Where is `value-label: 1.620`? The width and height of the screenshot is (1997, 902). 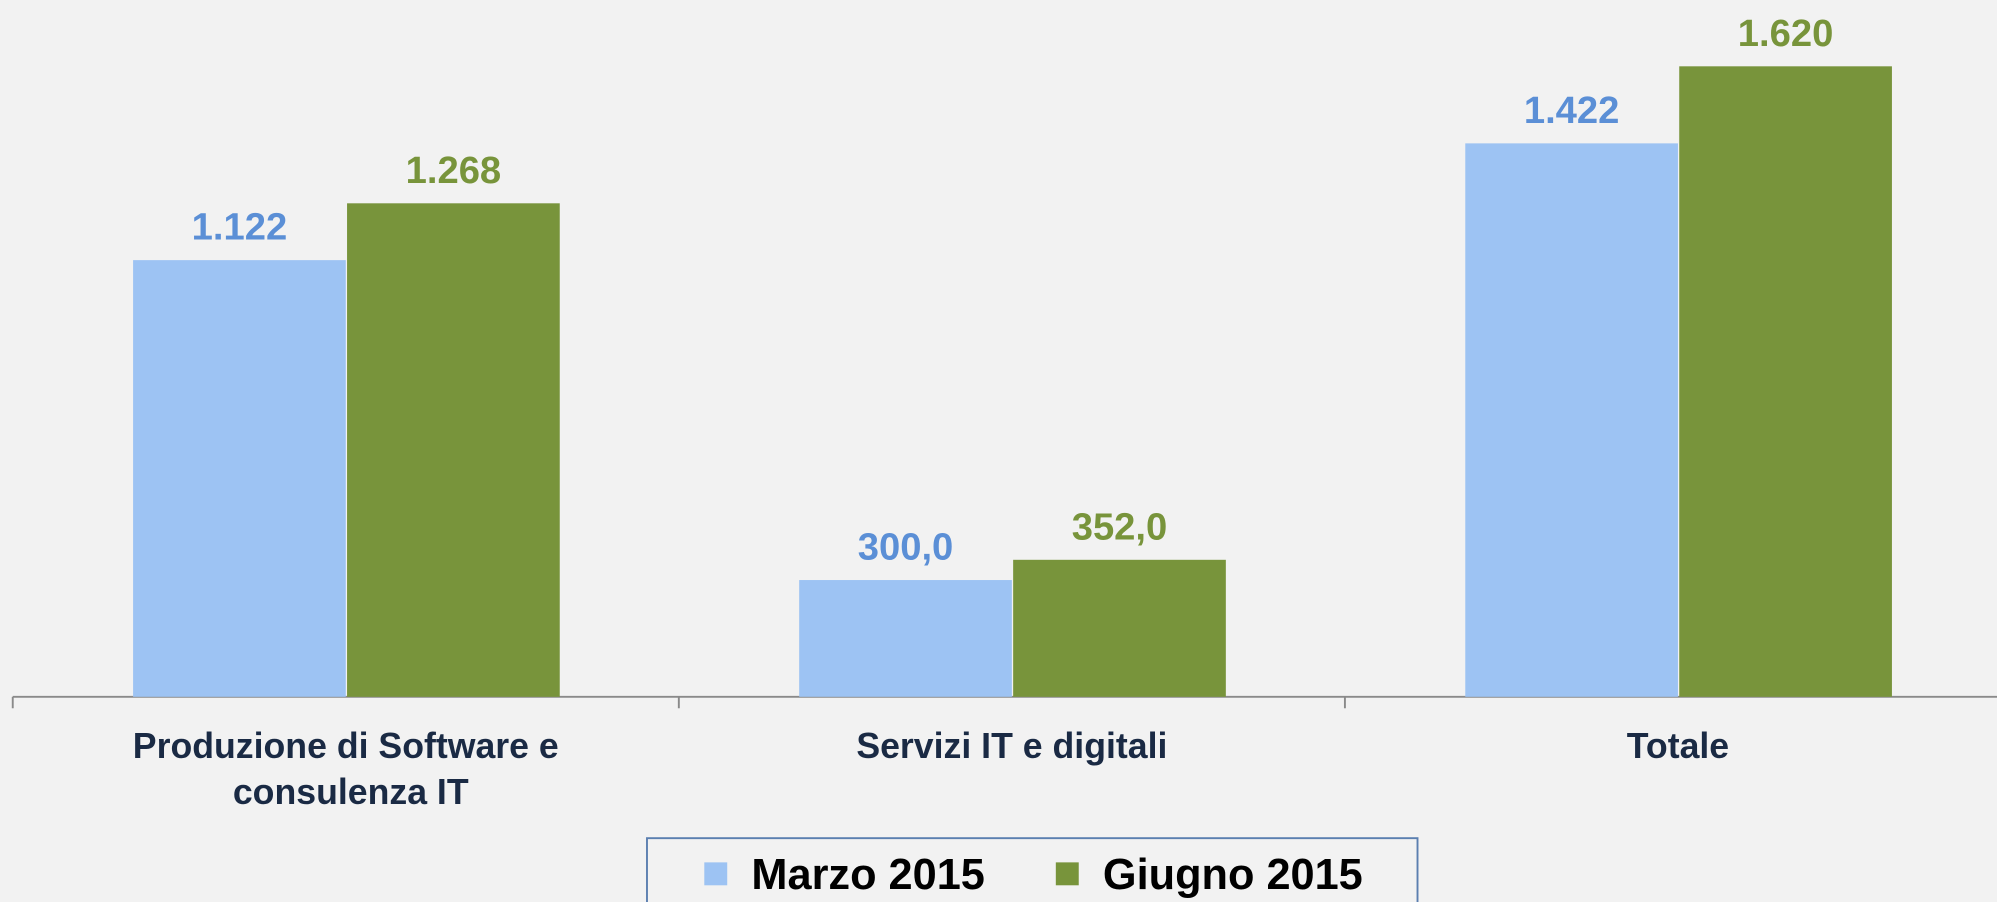 value-label: 1.620 is located at coordinates (1786, 33).